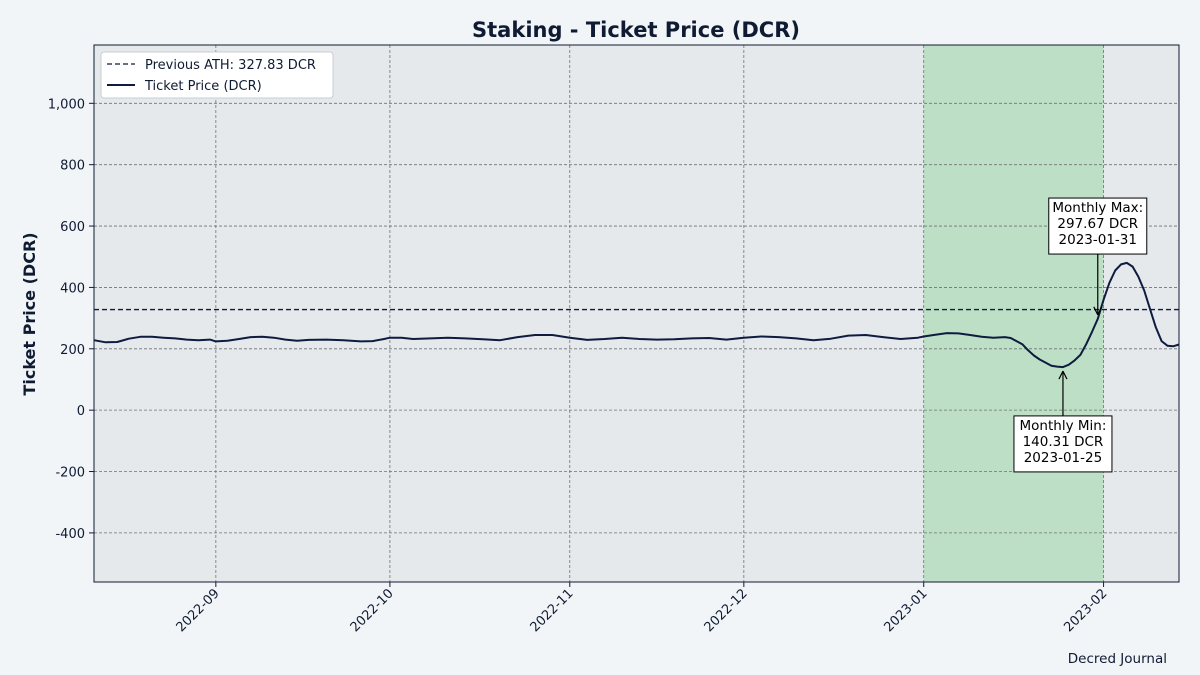 This screenshot has height=675, width=1200. I want to click on monthly-max-box, so click(1098, 226).